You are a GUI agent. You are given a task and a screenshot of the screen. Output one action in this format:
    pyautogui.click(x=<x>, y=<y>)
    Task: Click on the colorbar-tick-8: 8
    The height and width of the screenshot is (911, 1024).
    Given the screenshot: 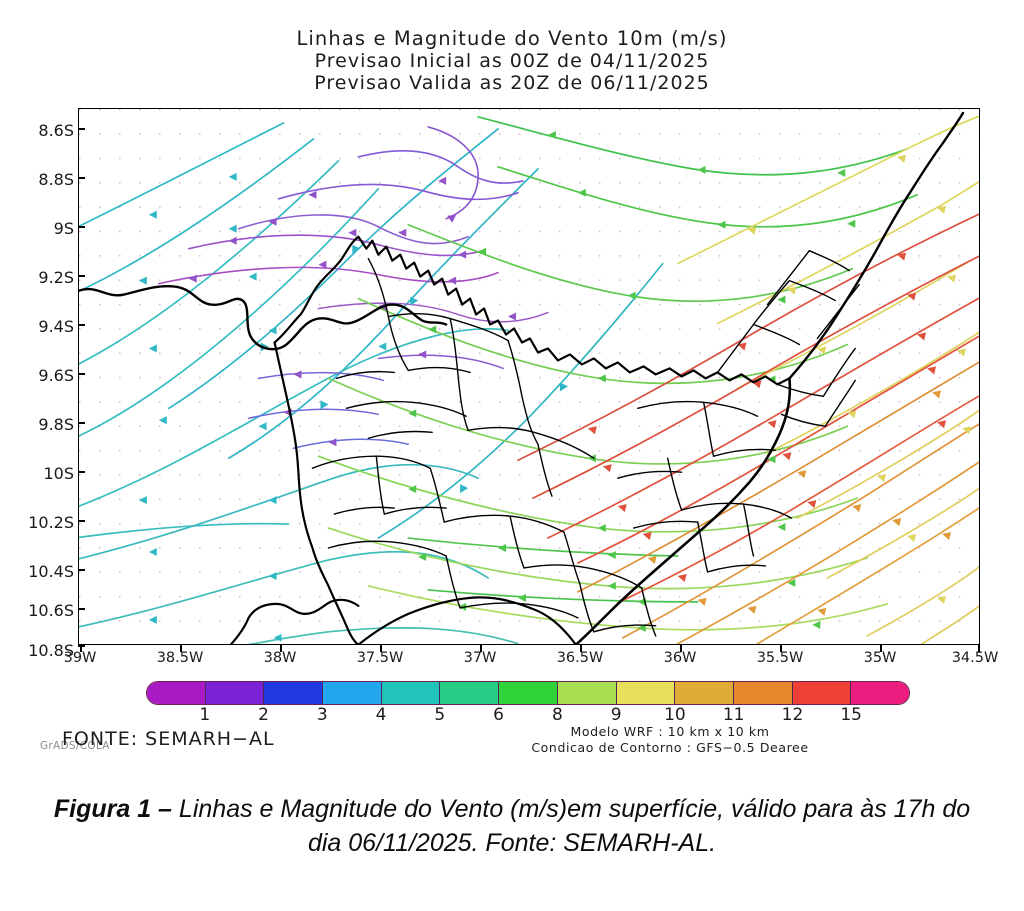 What is the action you would take?
    pyautogui.click(x=557, y=715)
    